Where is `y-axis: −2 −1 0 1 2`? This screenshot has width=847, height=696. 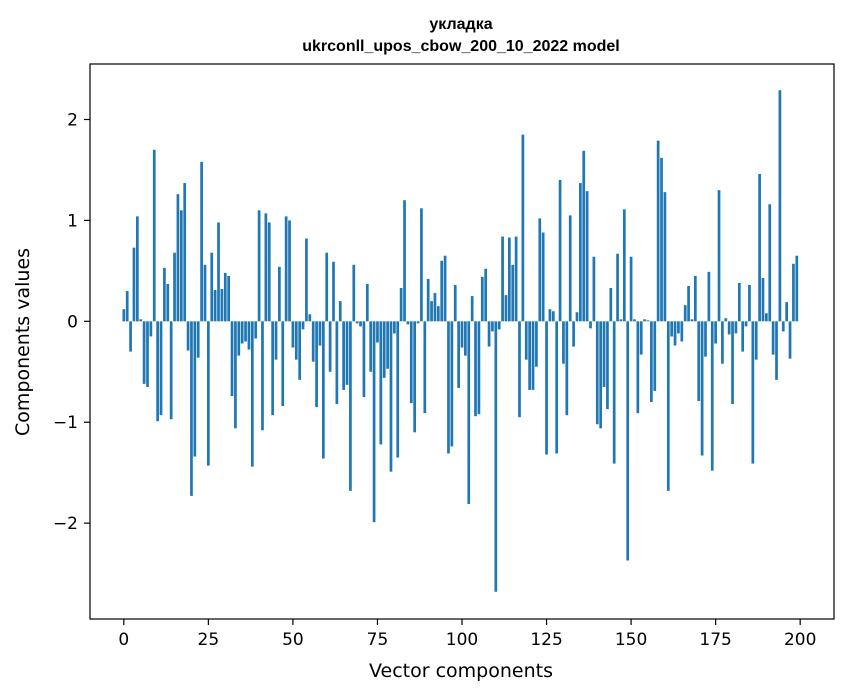 y-axis: −2 −1 0 1 2 is located at coordinates (71, 322).